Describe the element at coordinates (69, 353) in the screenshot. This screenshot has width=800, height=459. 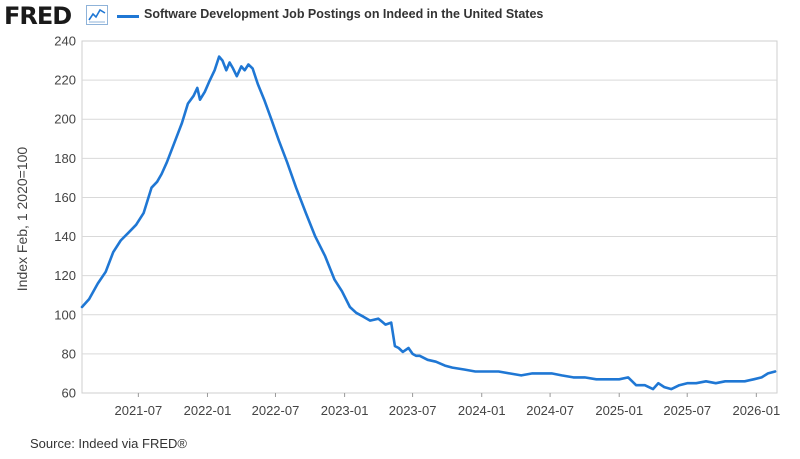
I see `y-tick-label: 80` at that location.